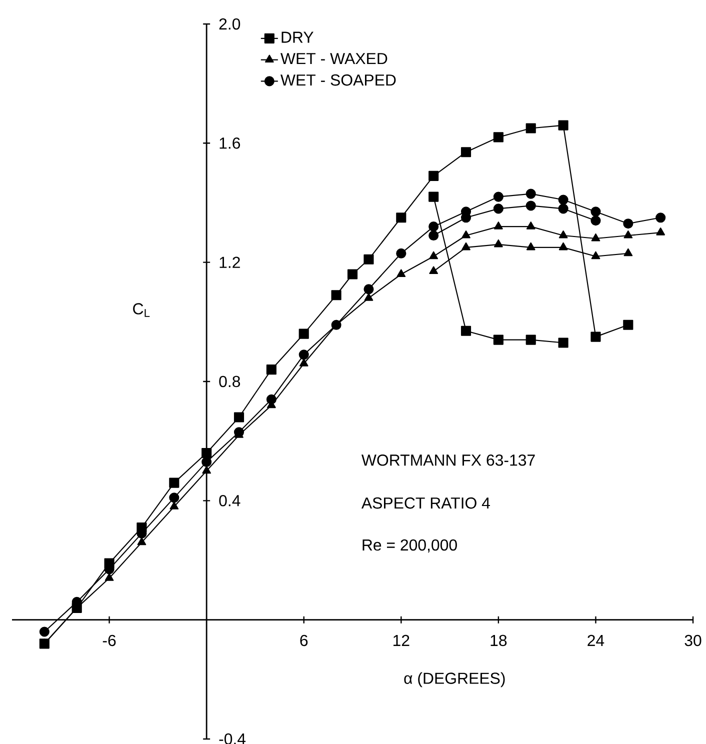 The image size is (706, 744). I want to click on annotation: ASPECT RATIO 4, so click(425, 503).